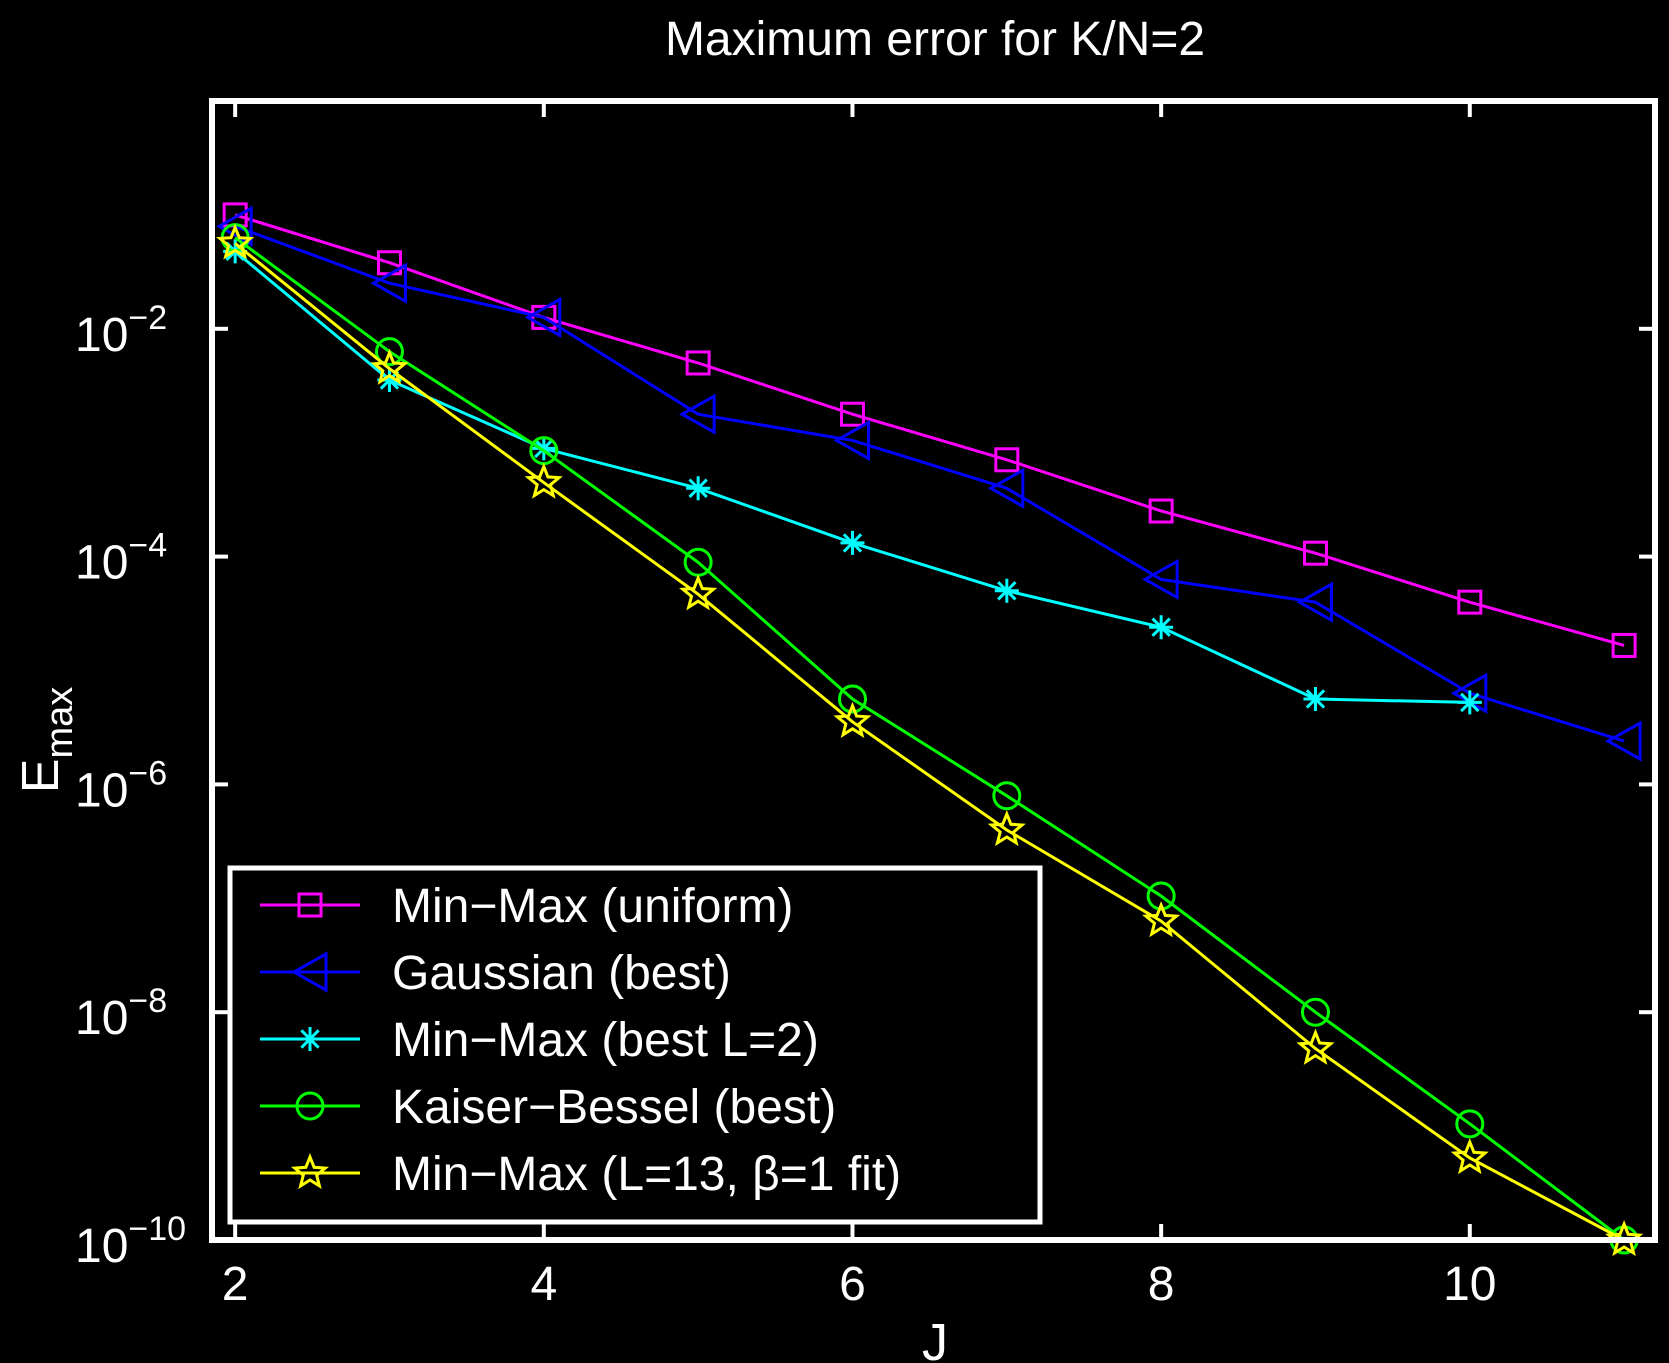 The height and width of the screenshot is (1363, 1669). What do you see at coordinates (561, 973) in the screenshot?
I see `legend-label-2: Gaussian (best)` at bounding box center [561, 973].